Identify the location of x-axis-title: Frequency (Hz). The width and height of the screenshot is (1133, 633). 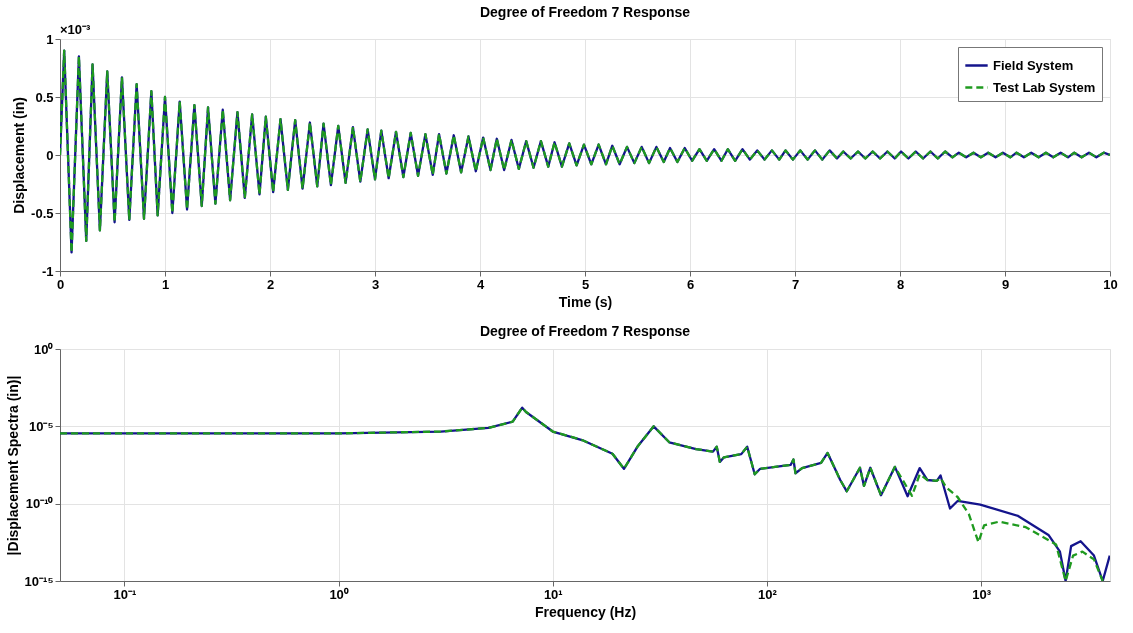
(585, 611).